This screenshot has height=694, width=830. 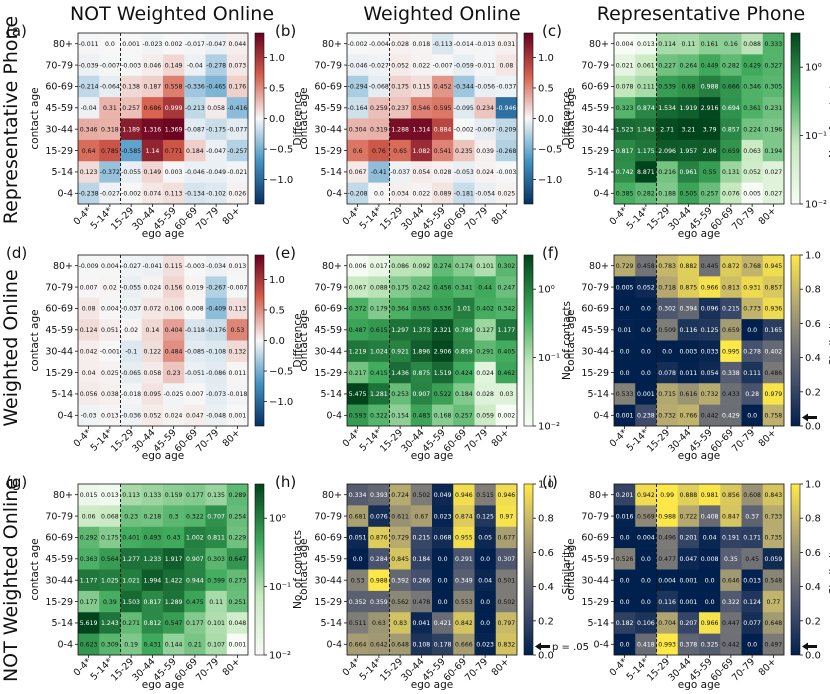 What do you see at coordinates (59, 151) in the screenshot?
I see `y-tick-label: 15-29` at bounding box center [59, 151].